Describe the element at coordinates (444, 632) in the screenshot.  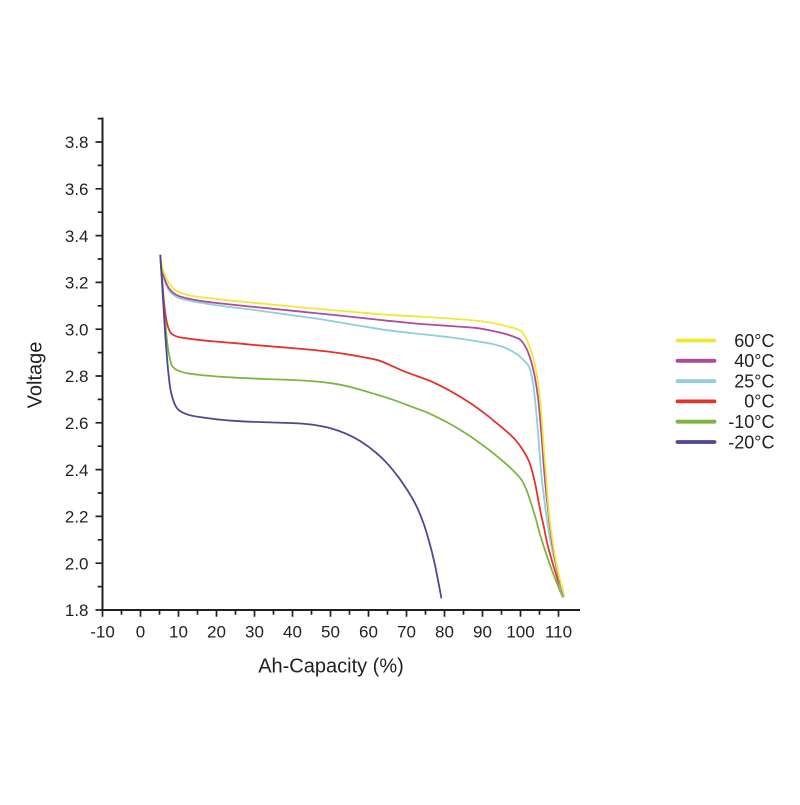
I see `svg-text: 80` at that location.